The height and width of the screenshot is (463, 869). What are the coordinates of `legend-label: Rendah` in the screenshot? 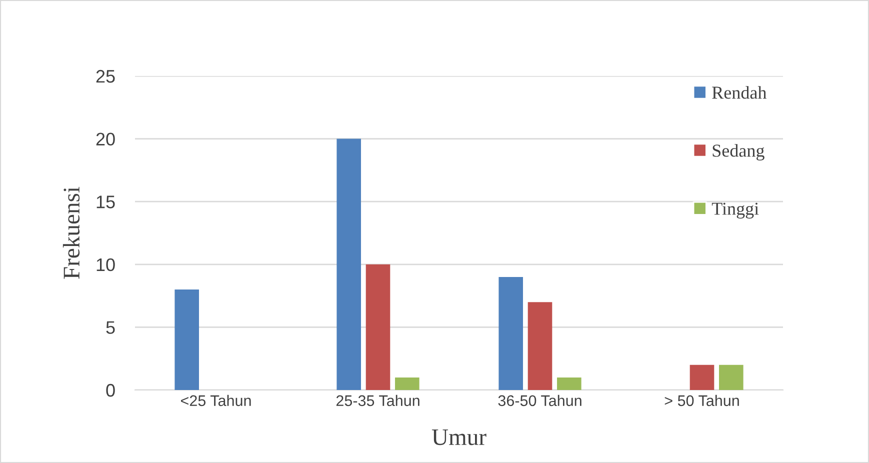 It's located at (739, 92).